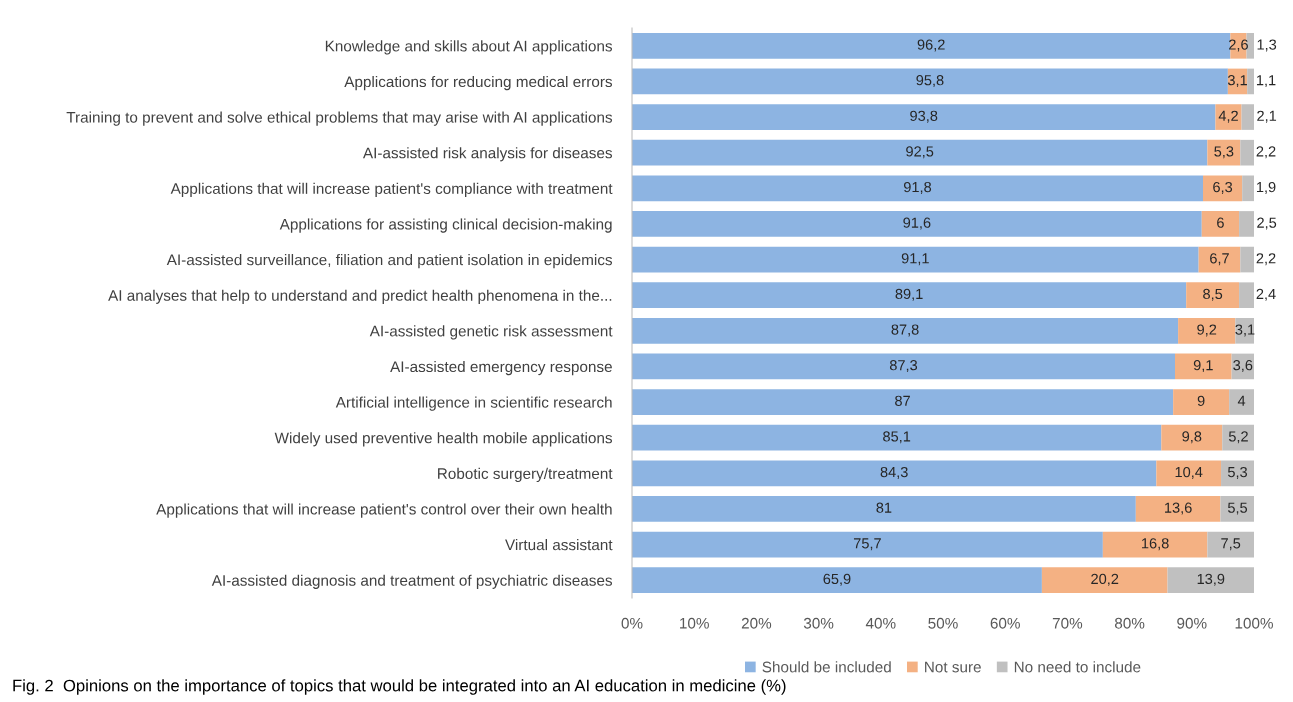  What do you see at coordinates (491, 332) in the screenshot?
I see `y-tick-label: AI-assisted genetic risk assessment` at bounding box center [491, 332].